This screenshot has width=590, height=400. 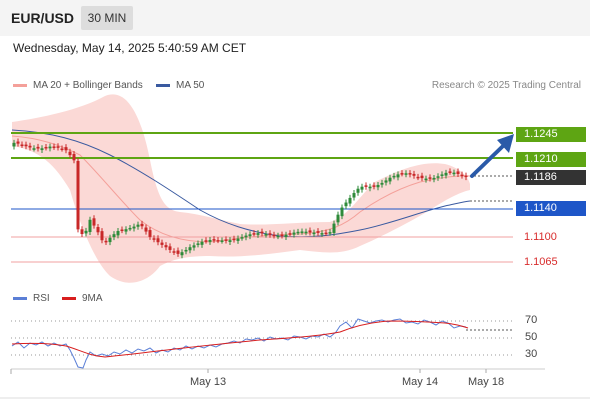 What do you see at coordinates (486, 382) in the screenshot?
I see `x-label-may18: May 18` at bounding box center [486, 382].